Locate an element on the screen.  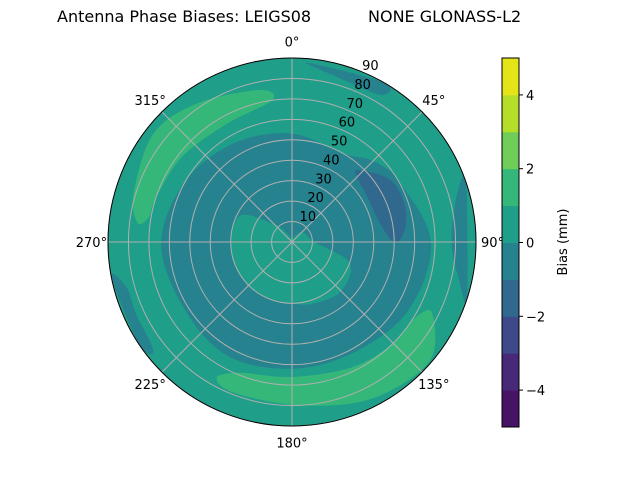
r-tick-label: 70 is located at coordinates (354, 104).